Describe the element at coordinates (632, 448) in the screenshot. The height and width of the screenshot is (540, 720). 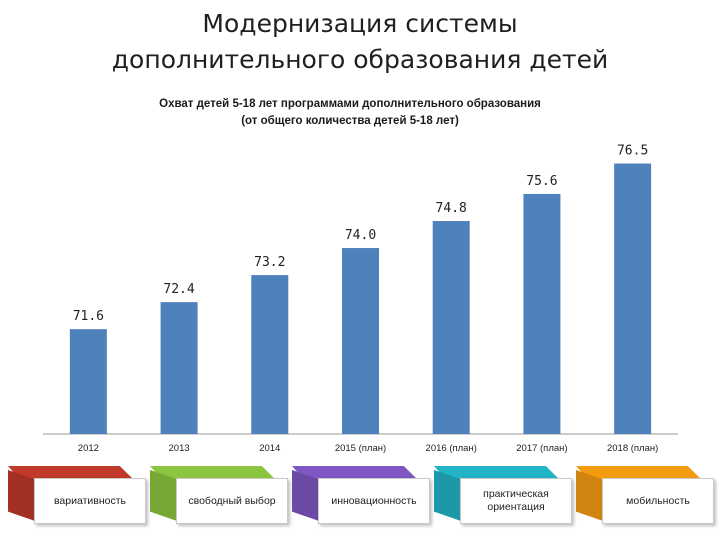
I see `x-tick-label: 2018 (план)` at that location.